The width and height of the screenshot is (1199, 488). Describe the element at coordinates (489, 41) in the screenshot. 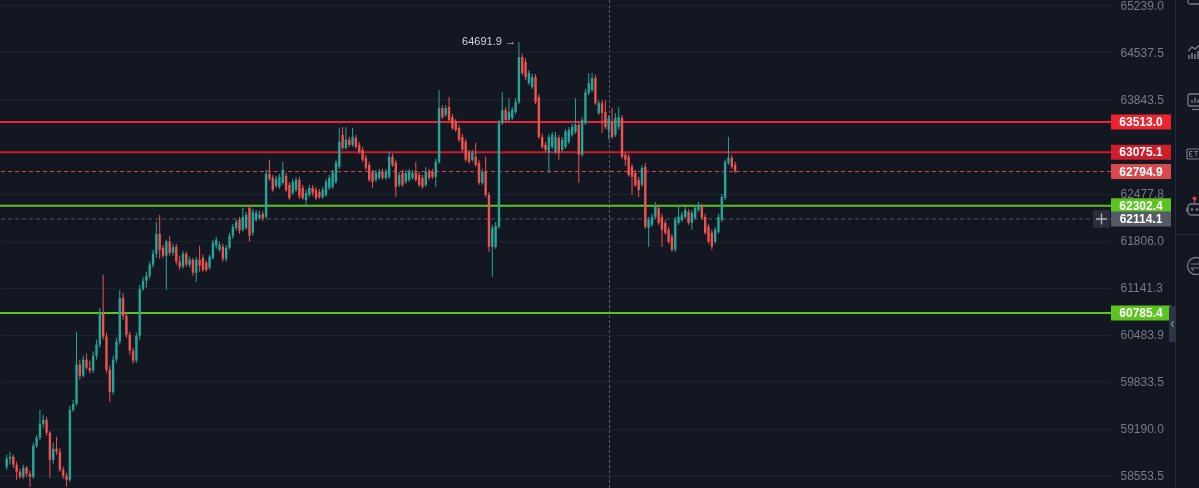

I see `annotation: 64691.9 →` at that location.